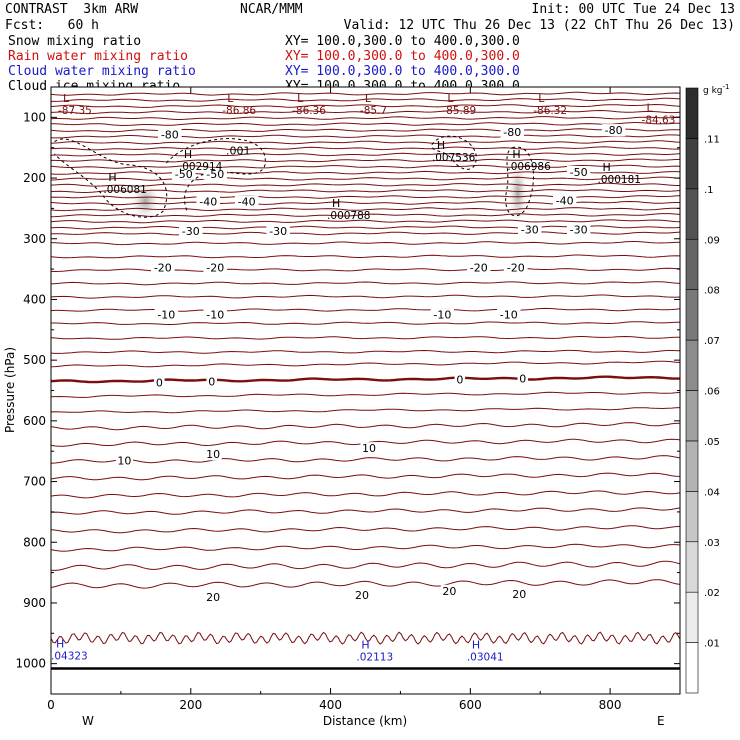 The image size is (740, 740). I want to click on colorbar-units: g kg-1, so click(716, 89).